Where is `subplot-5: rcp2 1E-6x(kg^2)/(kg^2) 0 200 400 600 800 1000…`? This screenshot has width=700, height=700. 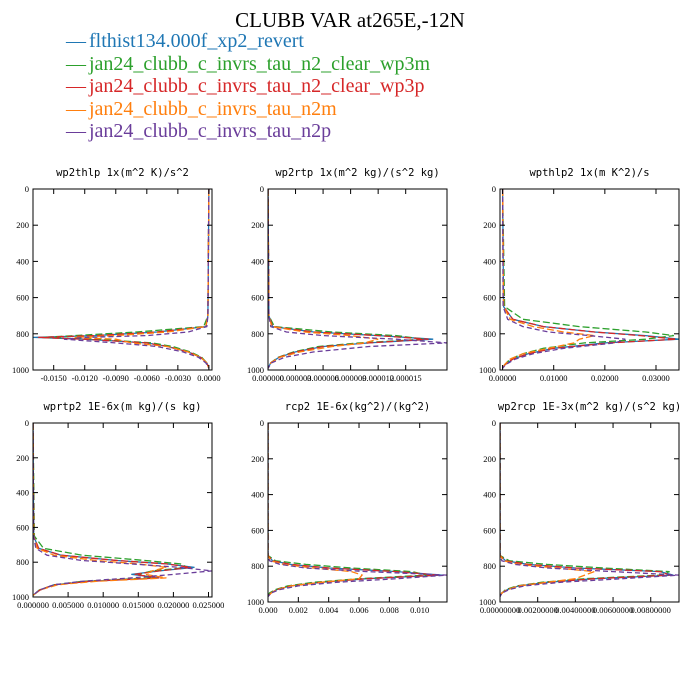
subplot-5: rcp2 1E-6x(kg^2)/(kg^2) 0 200 400 600 800 1000… is located at coordinates (347, 508).